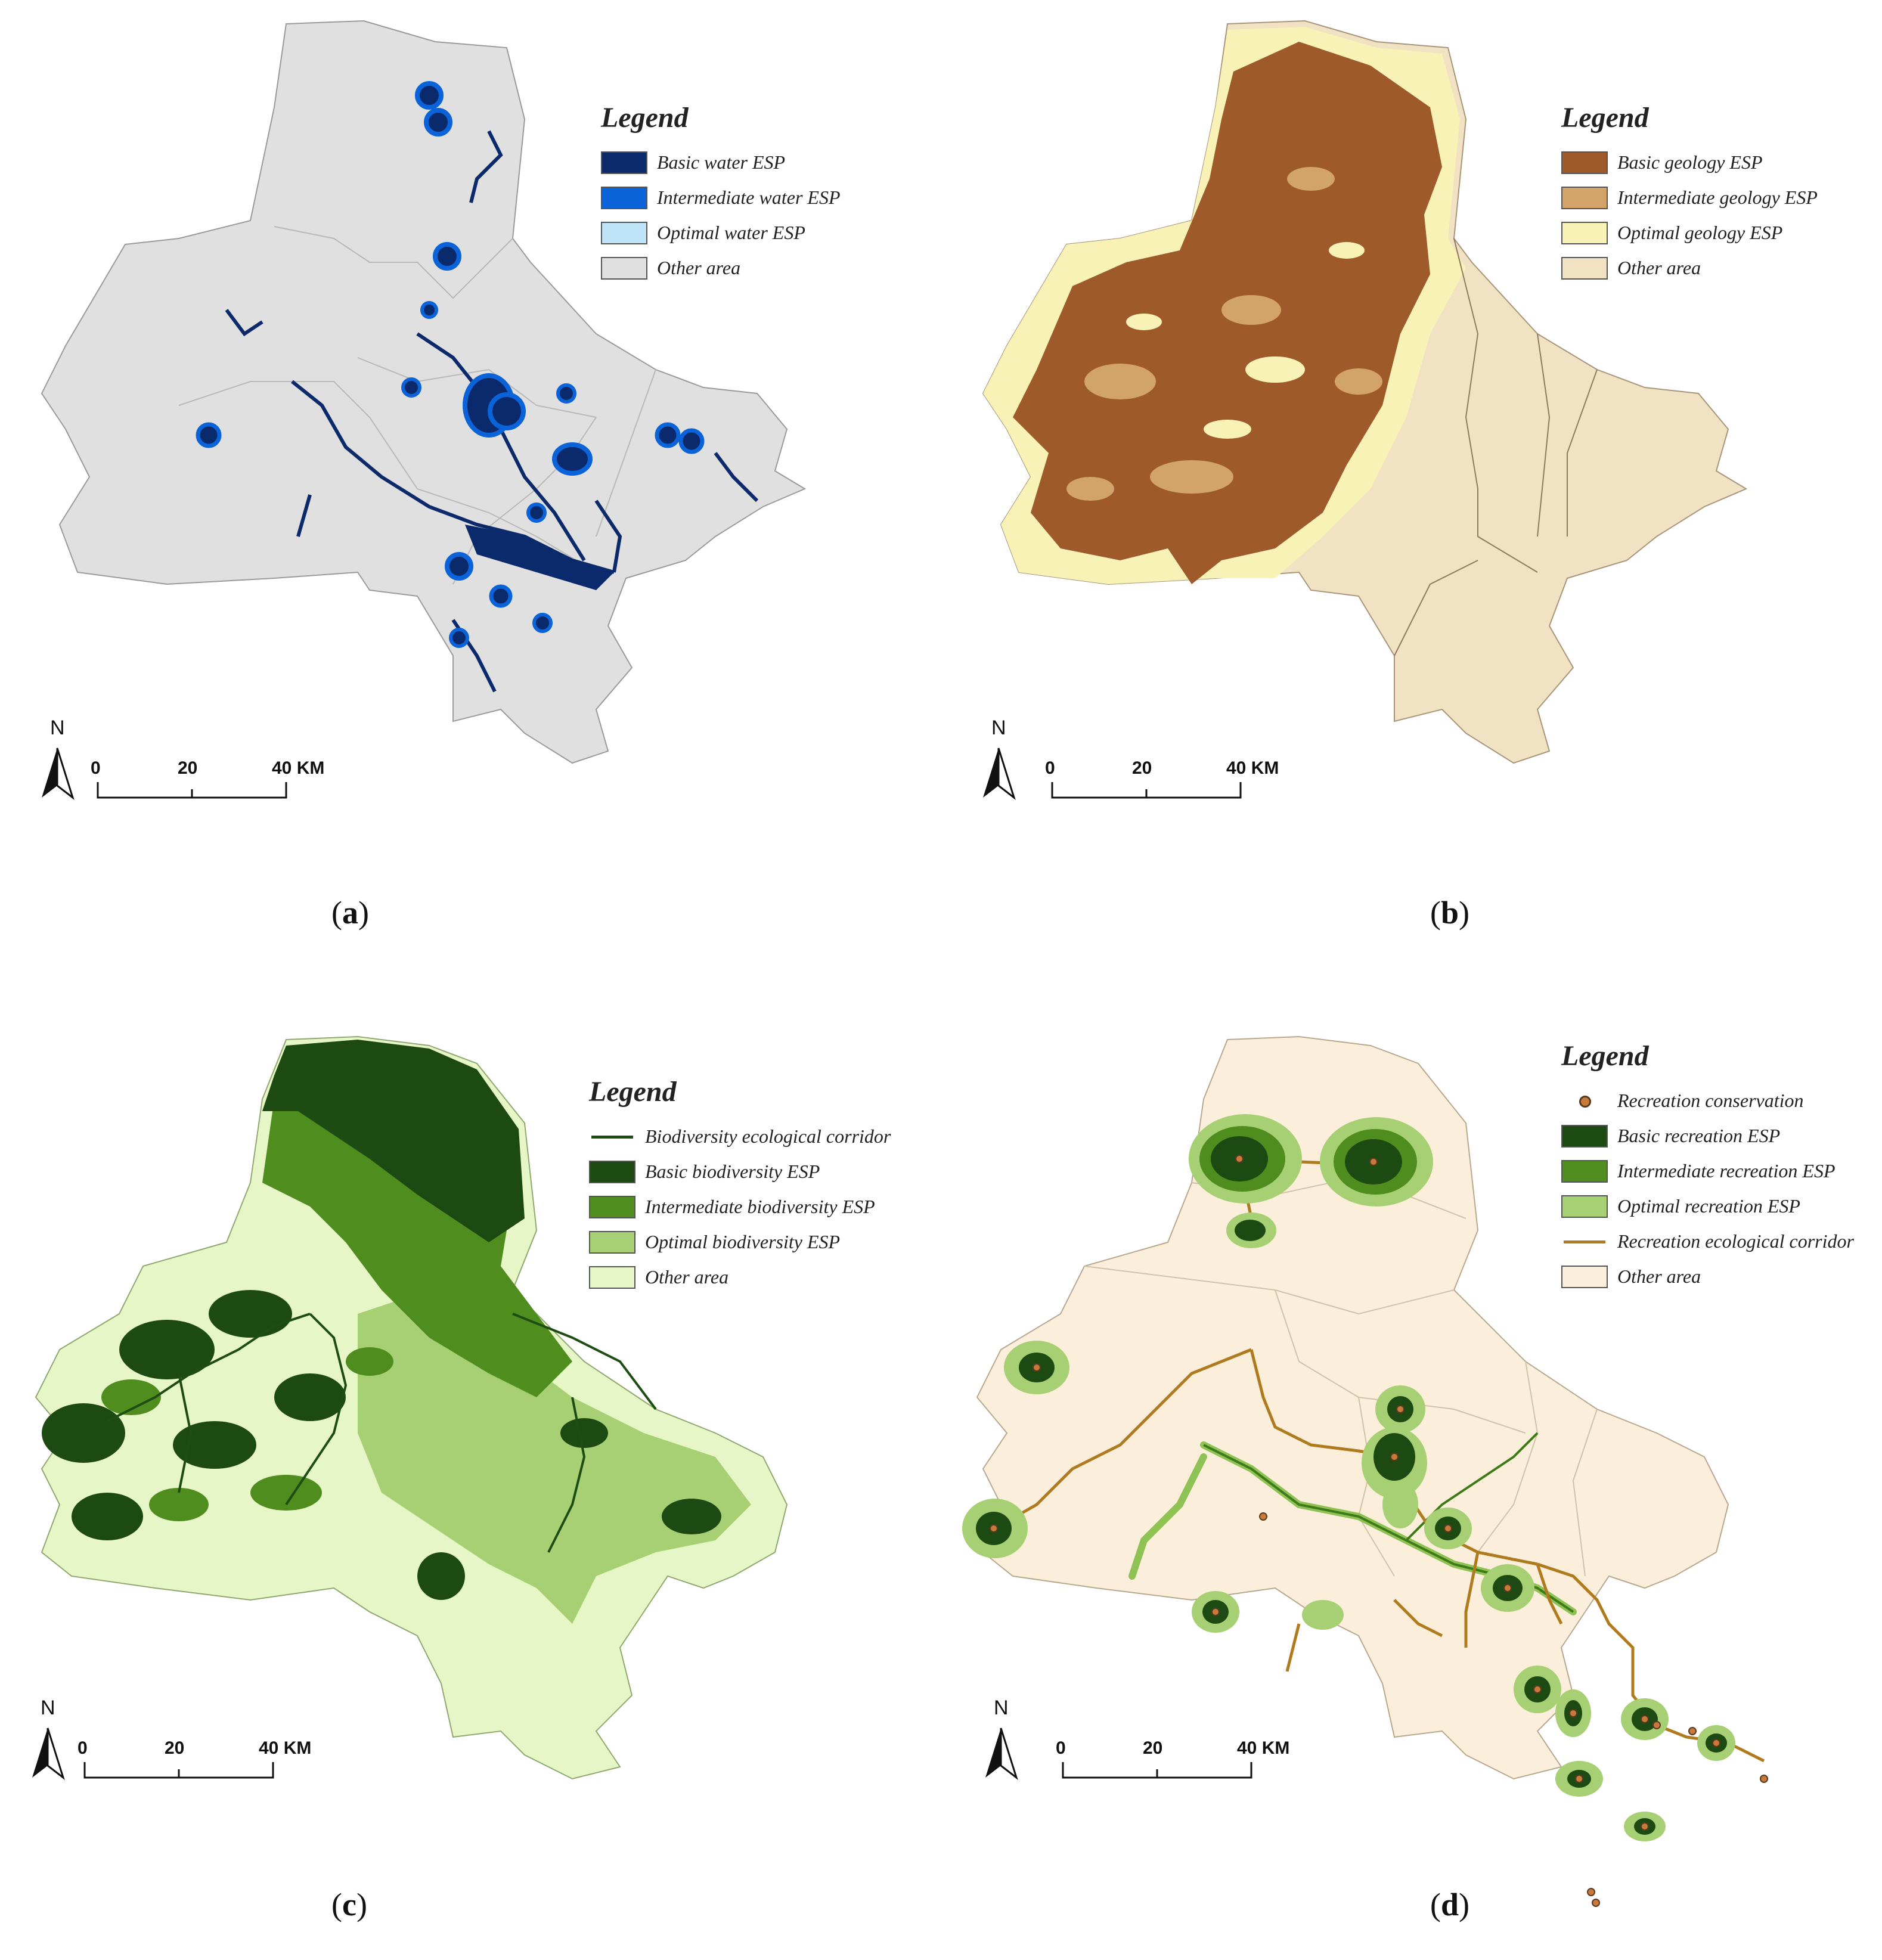 Image resolution: width=1882 pixels, height=1960 pixels. I want to click on legend-item: Basic recreation ESP, so click(1708, 1135).